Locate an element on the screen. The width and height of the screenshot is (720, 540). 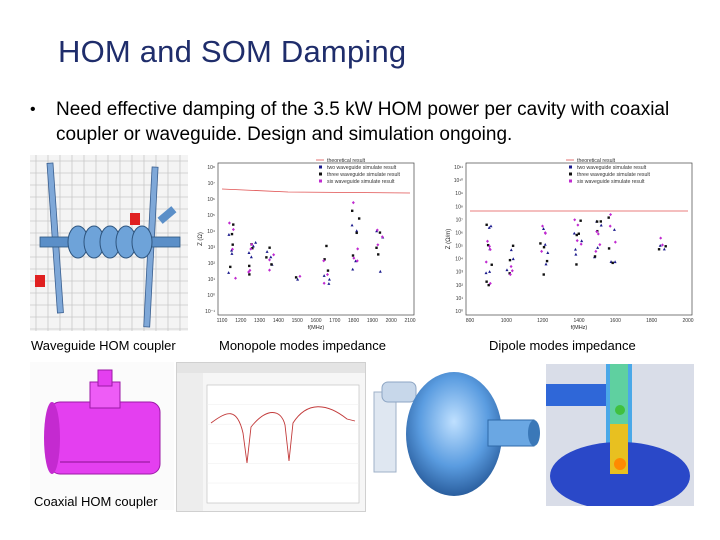
y-axis-label: Z (Ω/m) is located at coordinates (449, 239).